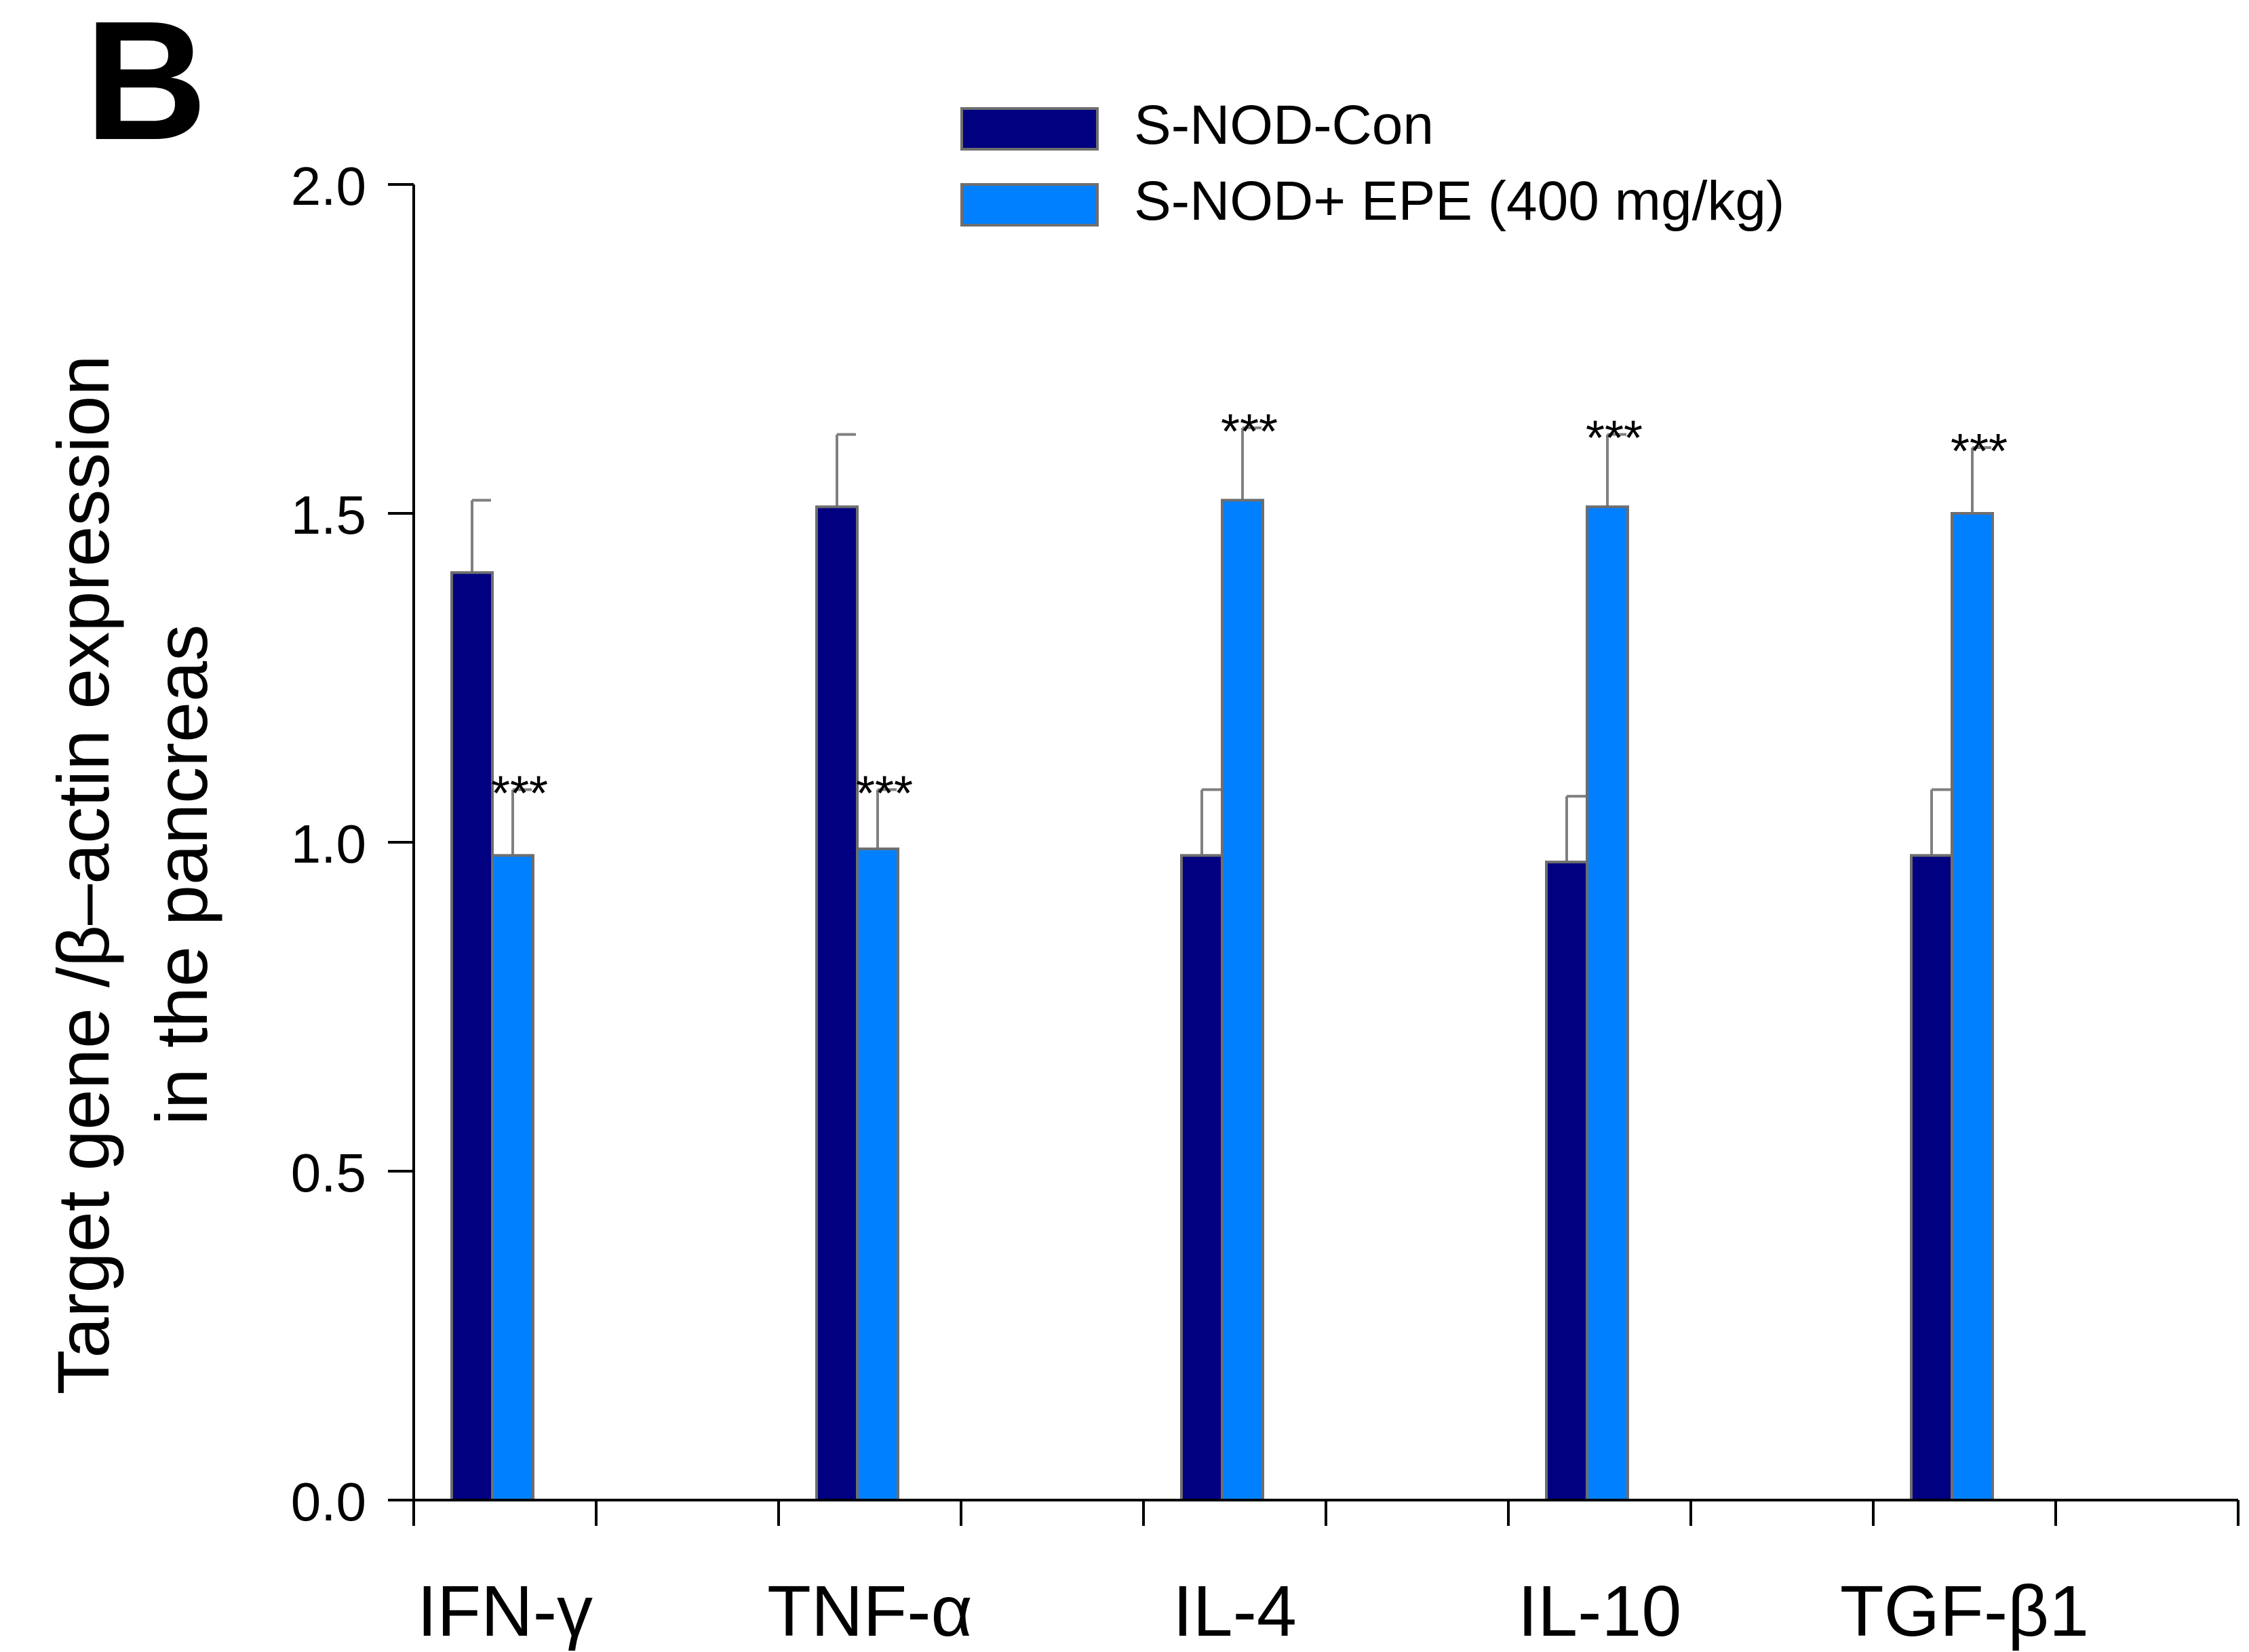  I want to click on y-tick-label: 2.0, so click(328, 186).